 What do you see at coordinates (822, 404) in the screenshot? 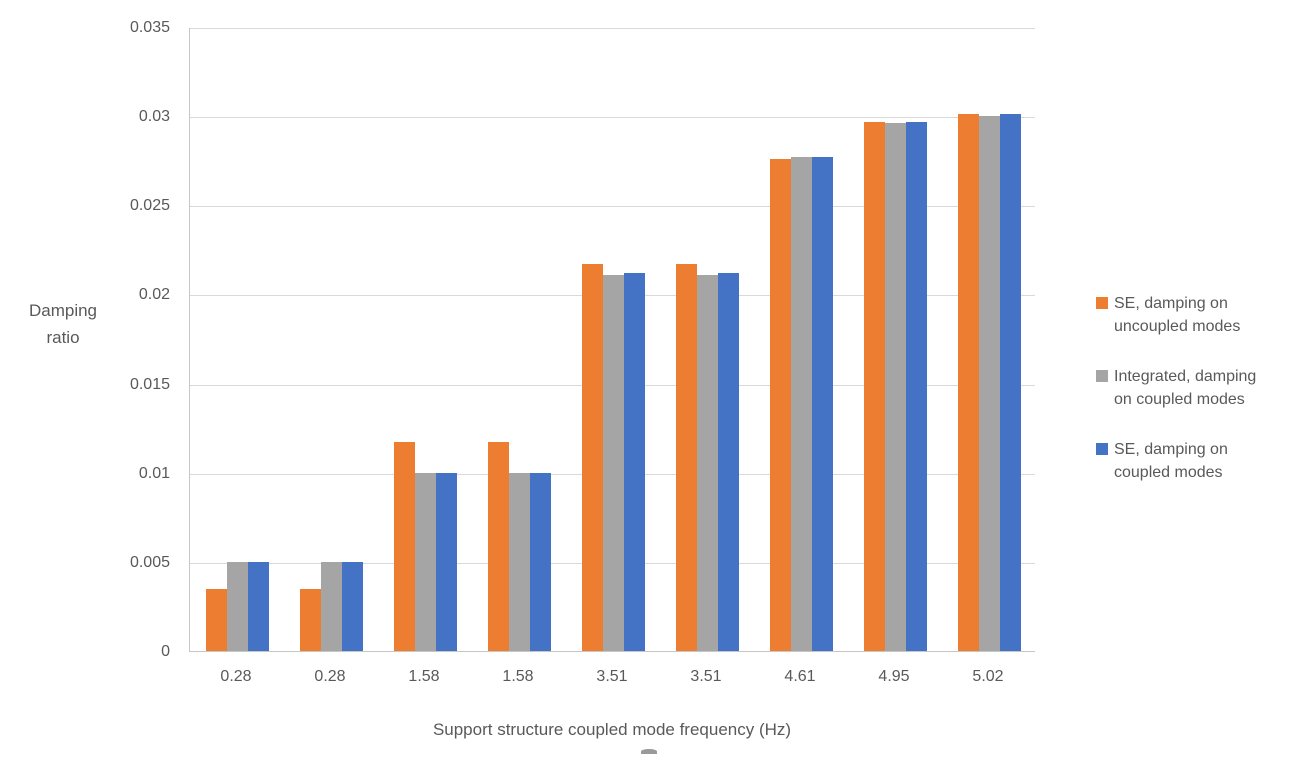
I see `bar-series3-group7` at bounding box center [822, 404].